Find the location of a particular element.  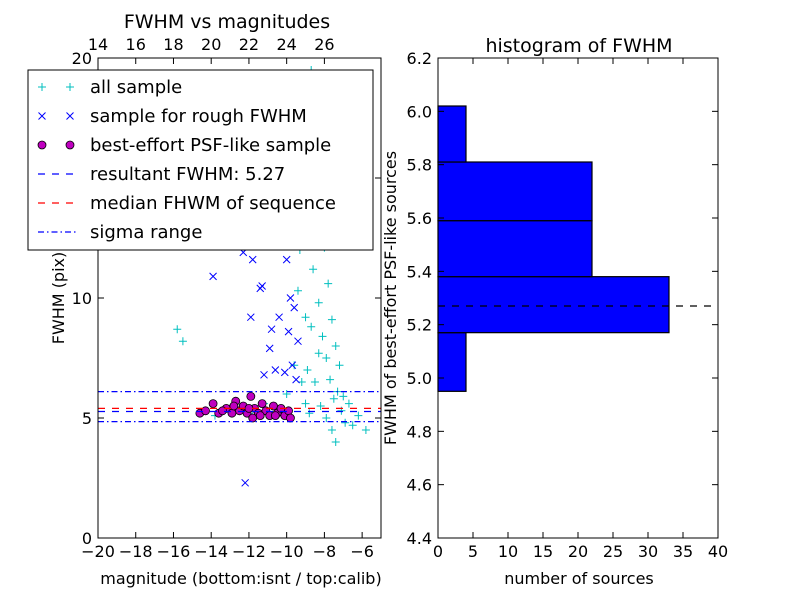

legend-box is located at coordinates (200, 160).